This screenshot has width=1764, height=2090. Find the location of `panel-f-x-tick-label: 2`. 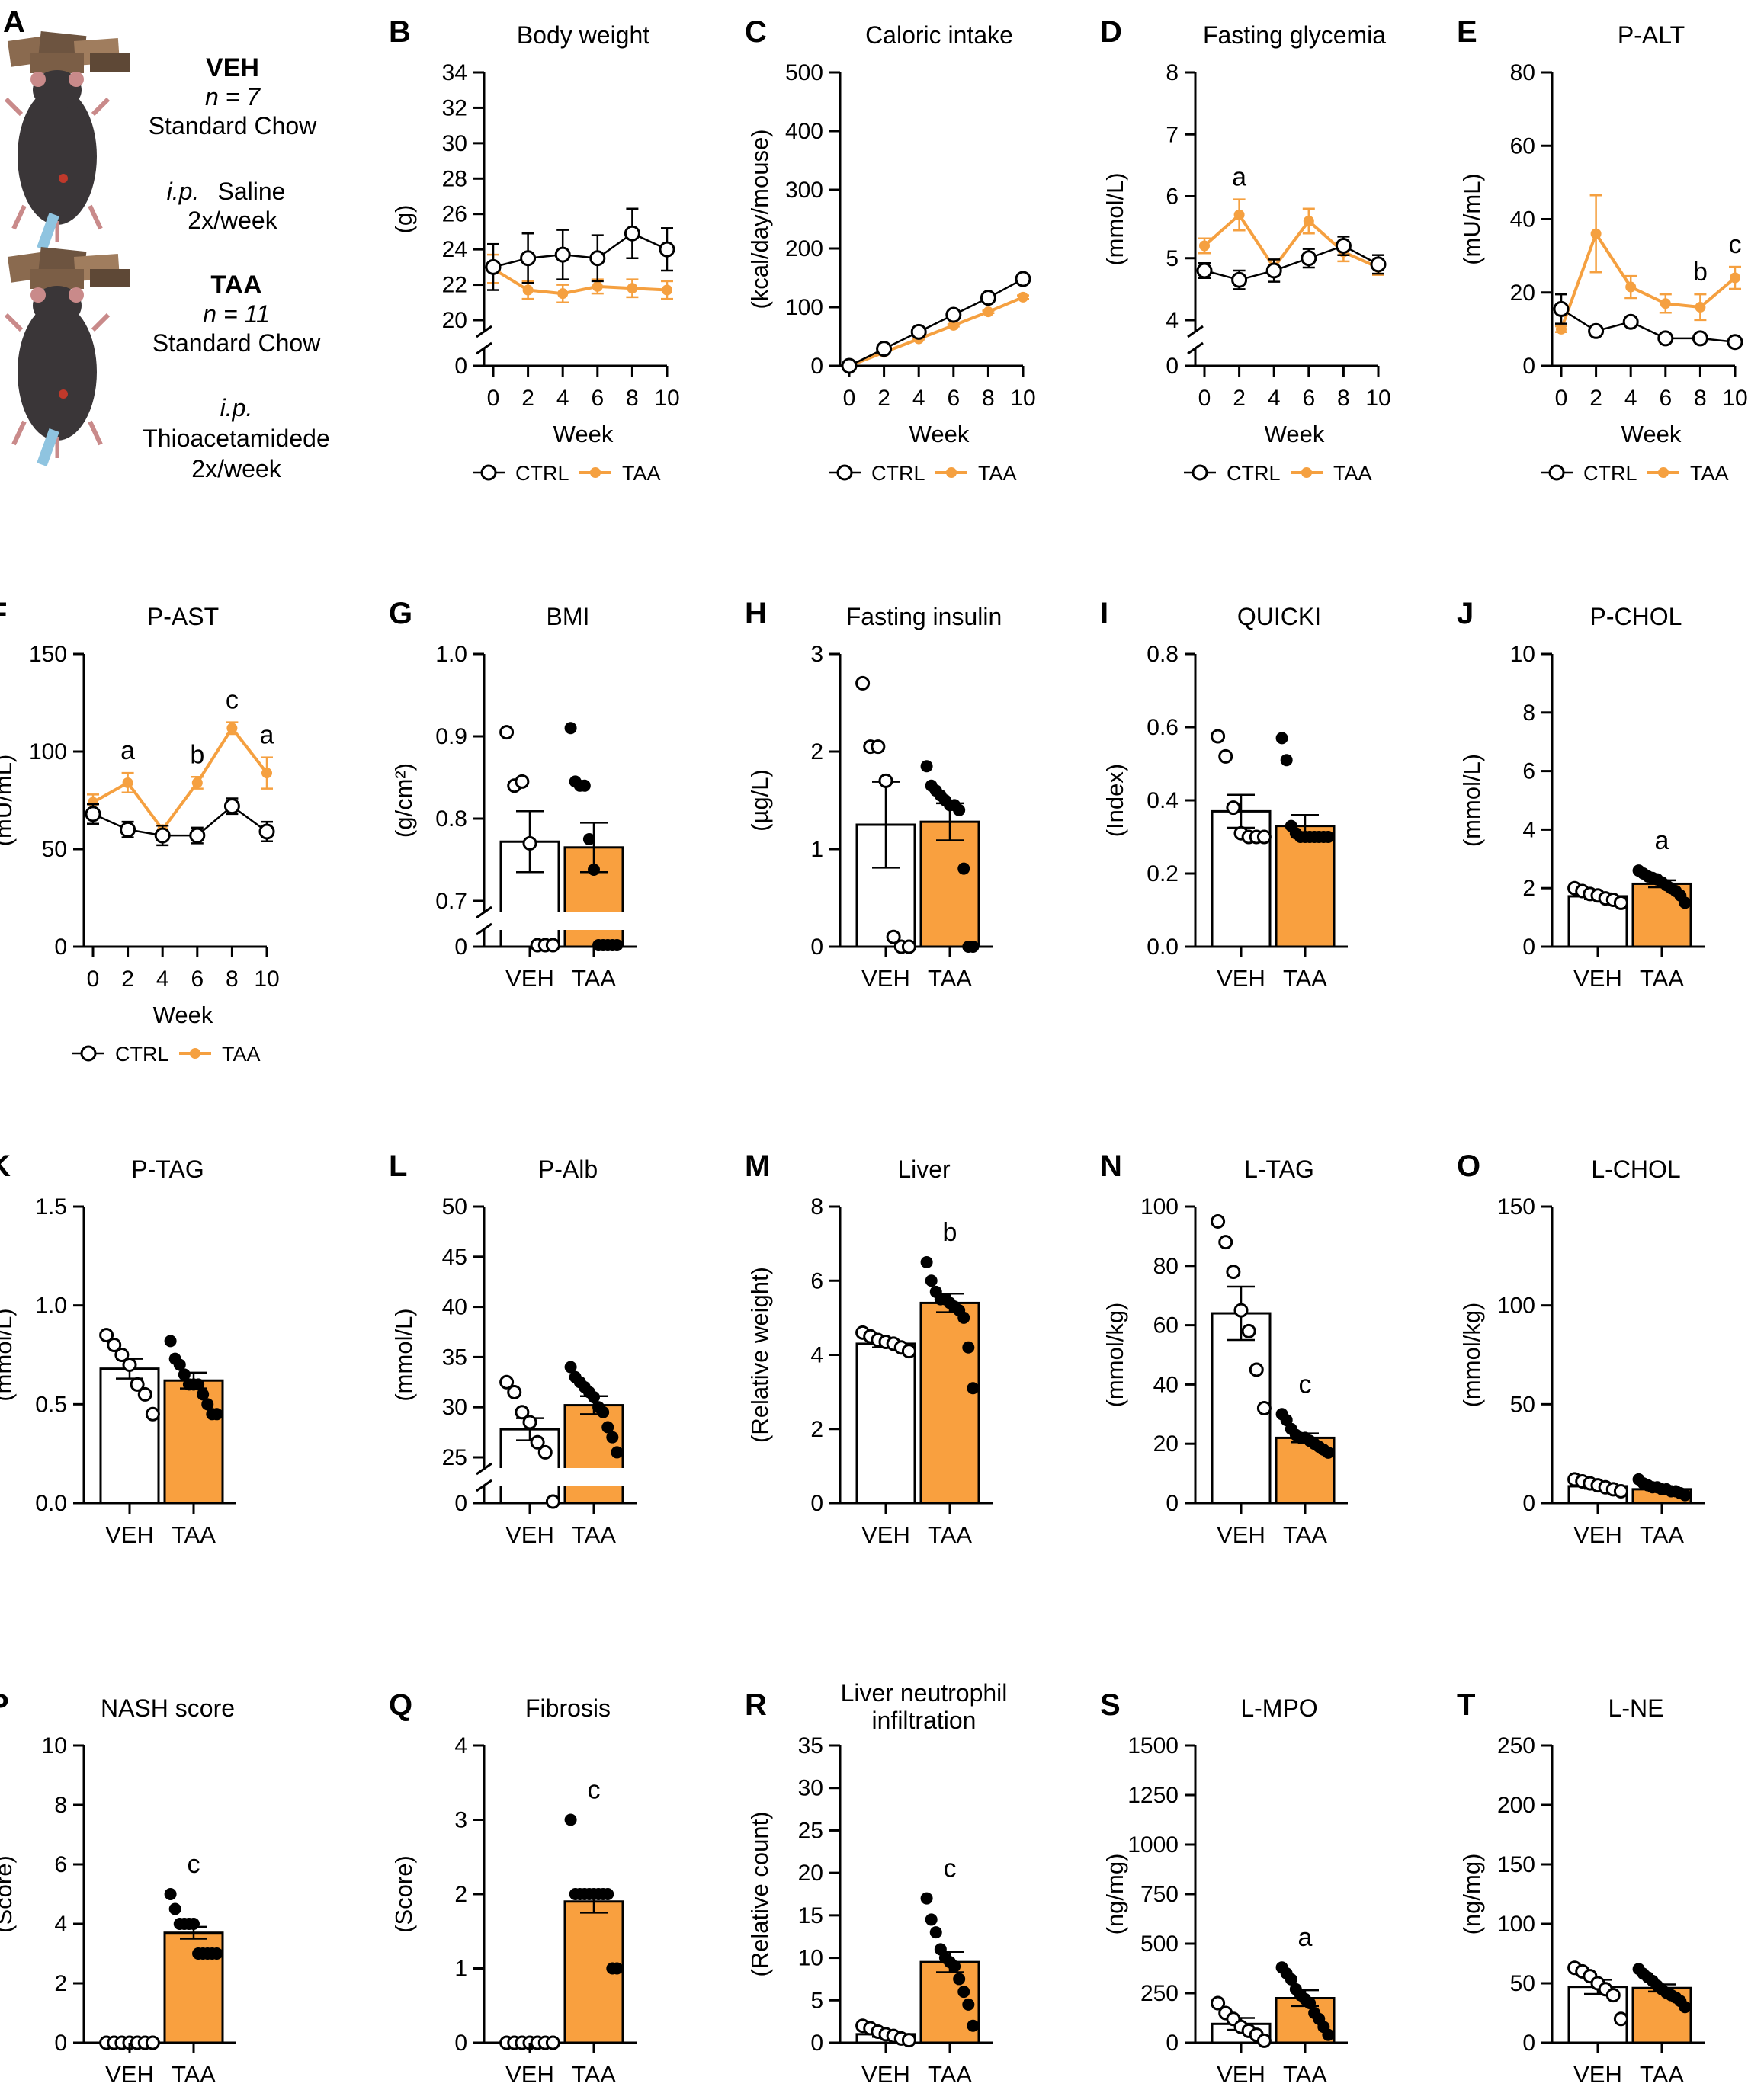

panel-f-x-tick-label: 2 is located at coordinates (127, 979).